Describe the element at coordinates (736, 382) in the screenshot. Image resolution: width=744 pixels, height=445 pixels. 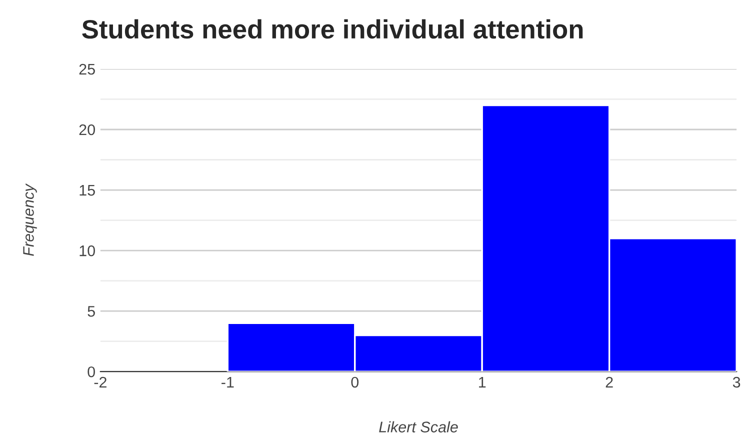
I see `x-tick-label: 3` at that location.